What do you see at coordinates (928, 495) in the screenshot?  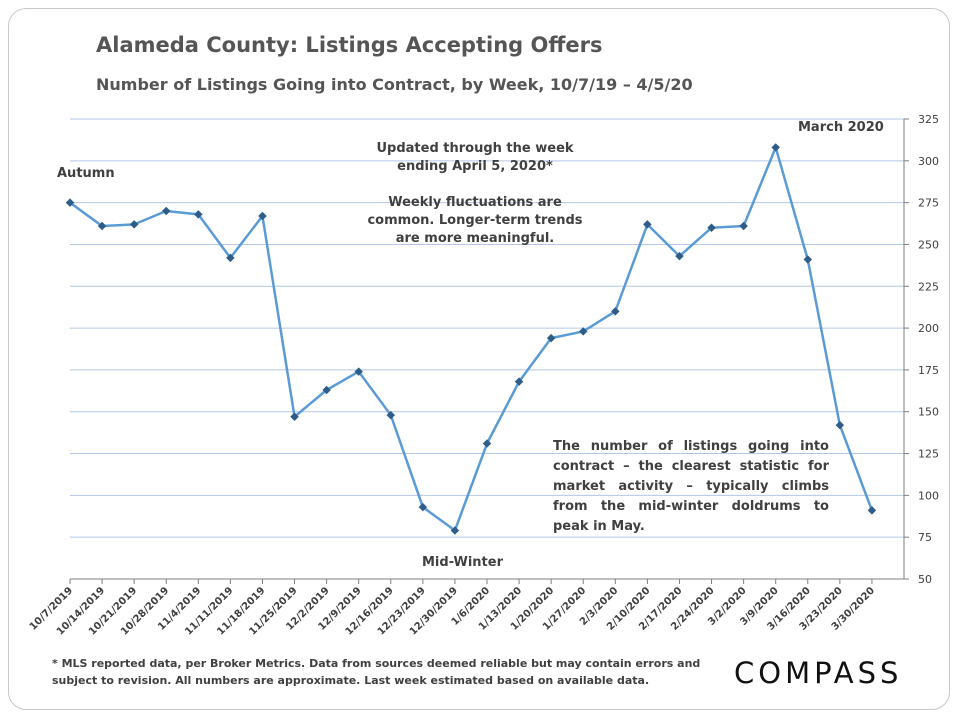 I see `y-tick-label: 100` at bounding box center [928, 495].